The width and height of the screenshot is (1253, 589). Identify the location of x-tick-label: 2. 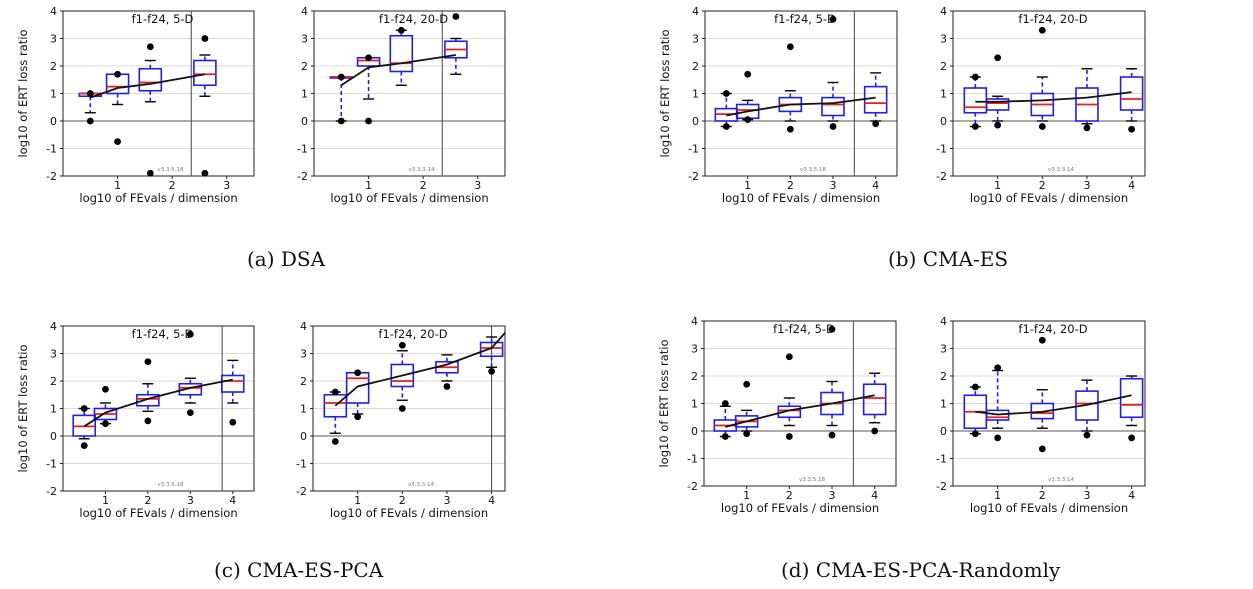
(1042, 185).